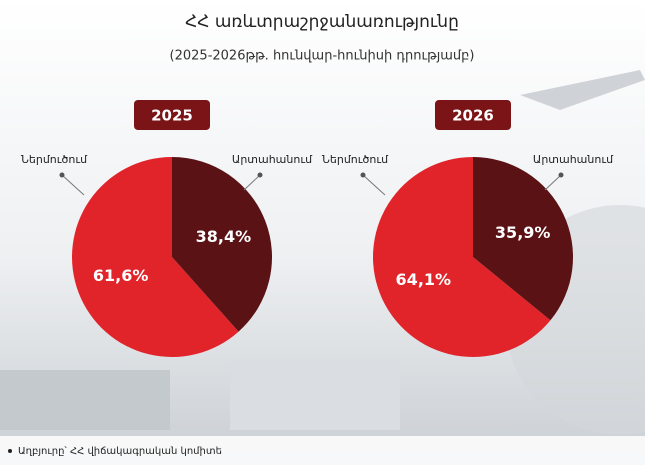  What do you see at coordinates (315, 395) in the screenshot?
I see `truck-decoration` at bounding box center [315, 395].